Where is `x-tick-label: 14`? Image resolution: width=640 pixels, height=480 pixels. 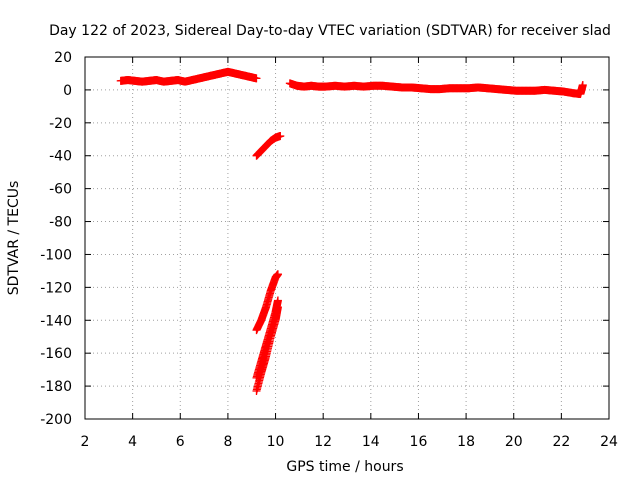 x-tick-label: 14 is located at coordinates (371, 442).